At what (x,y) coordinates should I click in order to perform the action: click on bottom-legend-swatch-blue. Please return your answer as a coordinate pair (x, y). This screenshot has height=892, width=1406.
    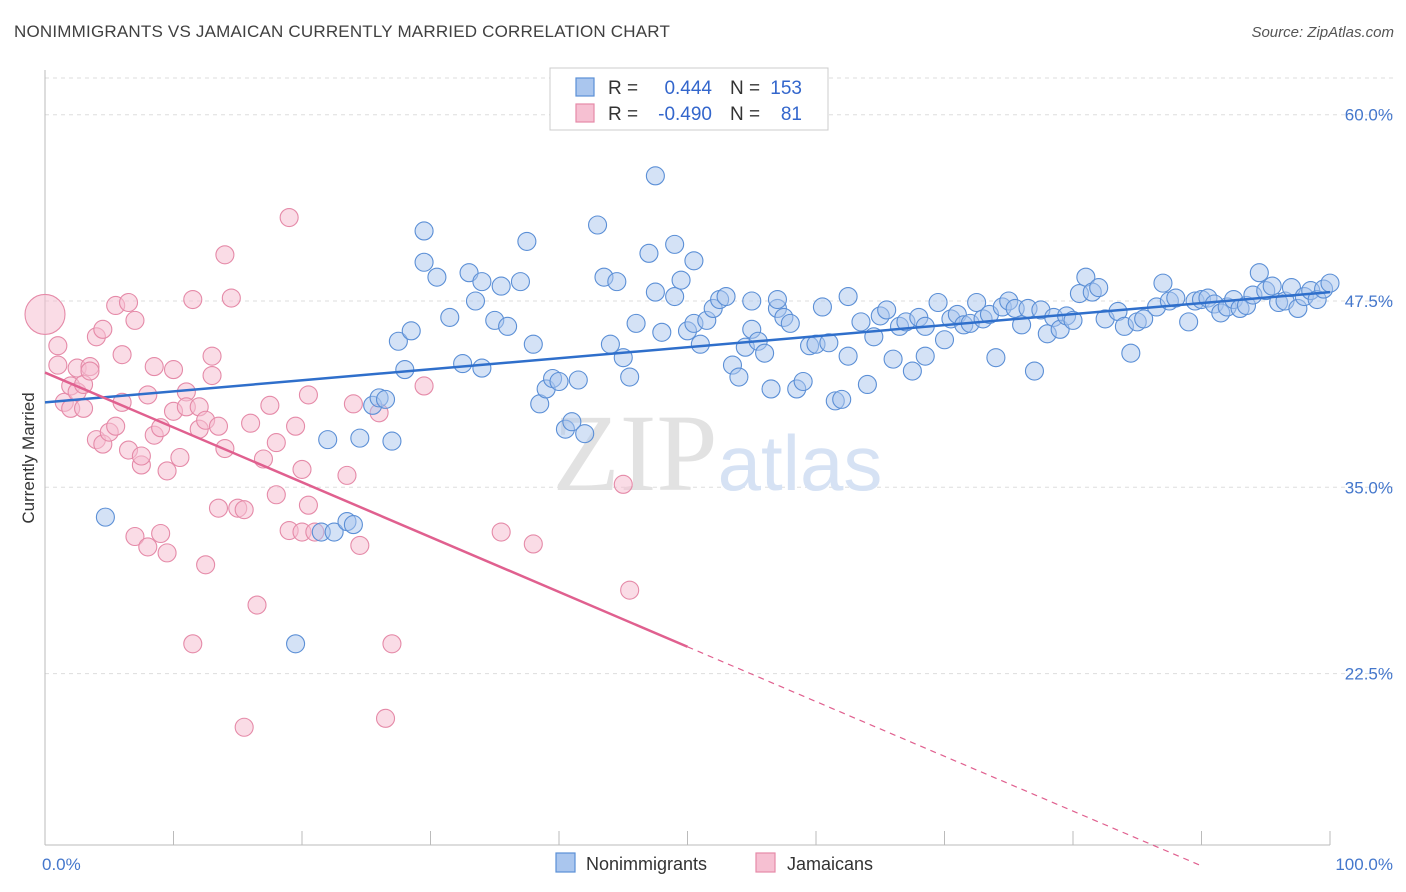
    Looking at the image, I should click on (565, 862).